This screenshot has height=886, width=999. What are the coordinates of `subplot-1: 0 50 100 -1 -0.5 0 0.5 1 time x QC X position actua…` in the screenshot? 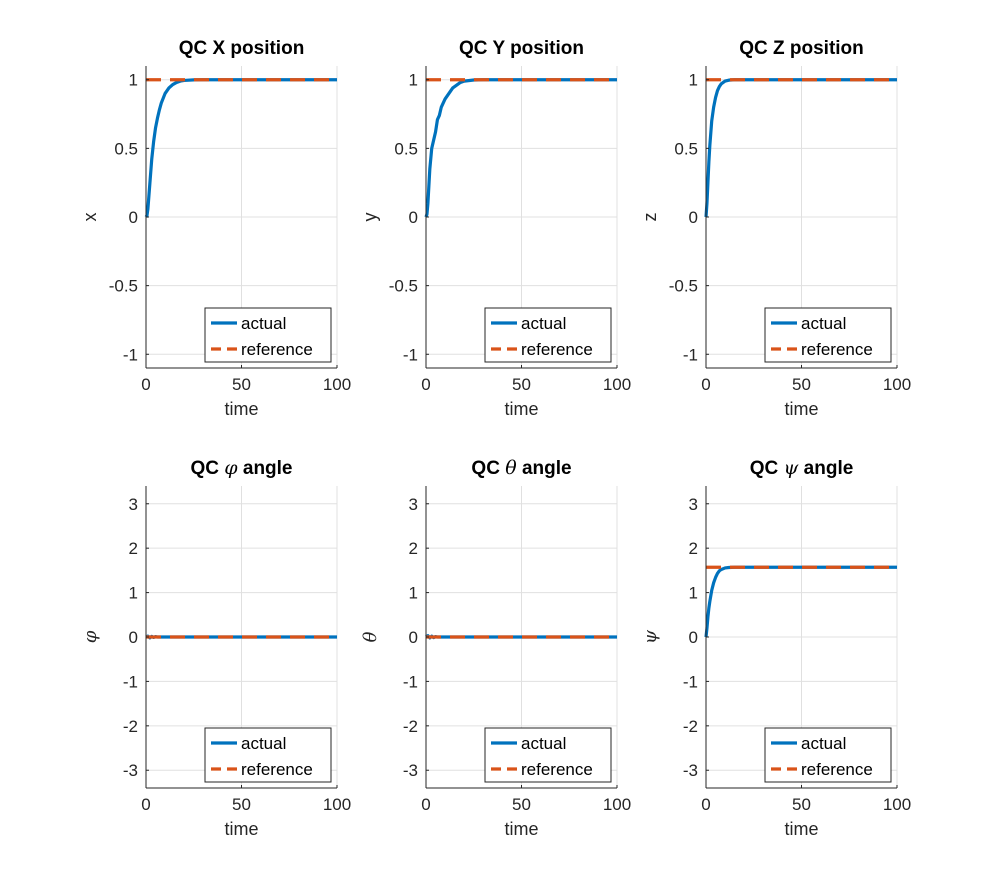 It's located at (215, 228).